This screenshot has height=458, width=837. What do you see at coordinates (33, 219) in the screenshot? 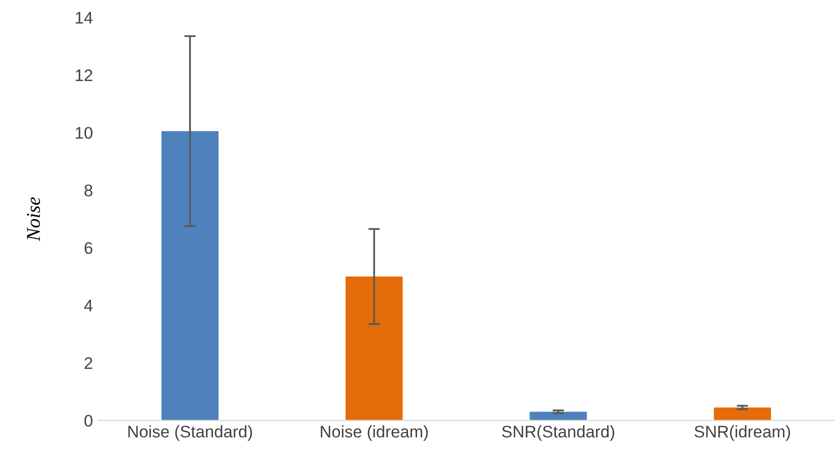
I see `y-axis-title: Noise` at bounding box center [33, 219].